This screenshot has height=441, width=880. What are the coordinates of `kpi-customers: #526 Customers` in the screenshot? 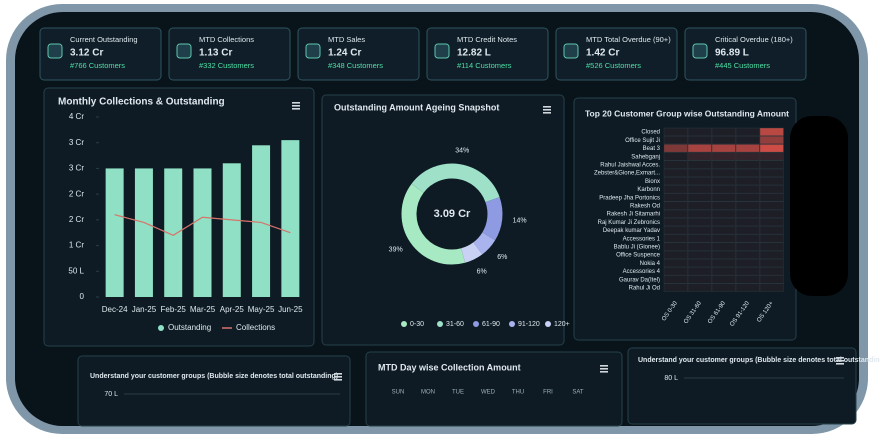 It's located at (613, 65).